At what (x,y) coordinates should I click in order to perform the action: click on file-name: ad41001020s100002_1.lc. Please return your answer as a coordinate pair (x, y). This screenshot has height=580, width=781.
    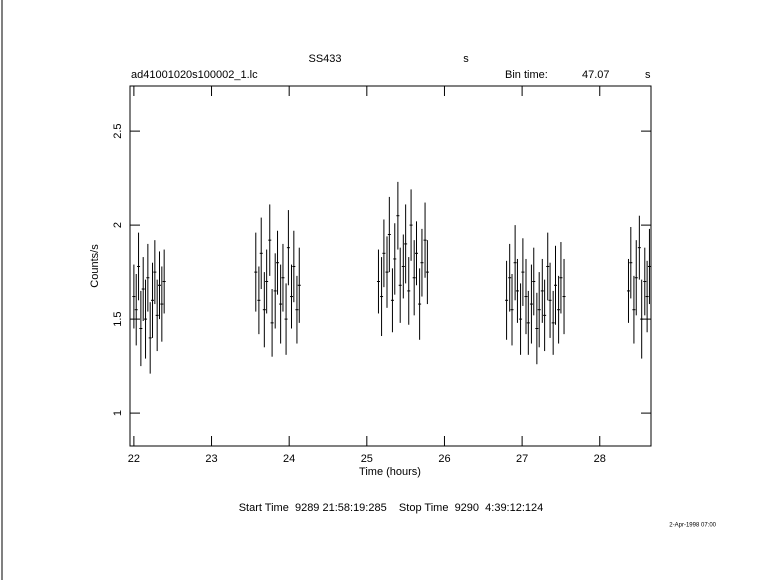
    Looking at the image, I should click on (194, 75).